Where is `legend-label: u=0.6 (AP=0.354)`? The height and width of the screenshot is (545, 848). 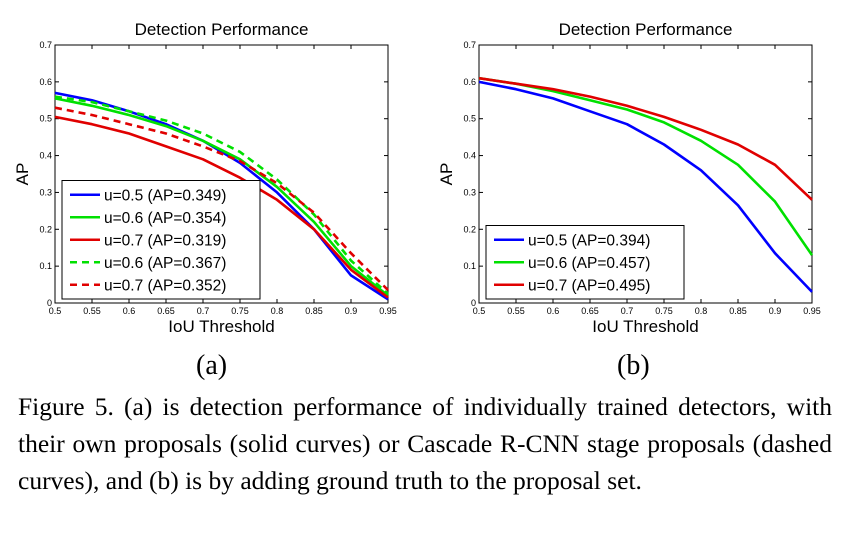 legend-label: u=0.6 (AP=0.354) is located at coordinates (165, 218).